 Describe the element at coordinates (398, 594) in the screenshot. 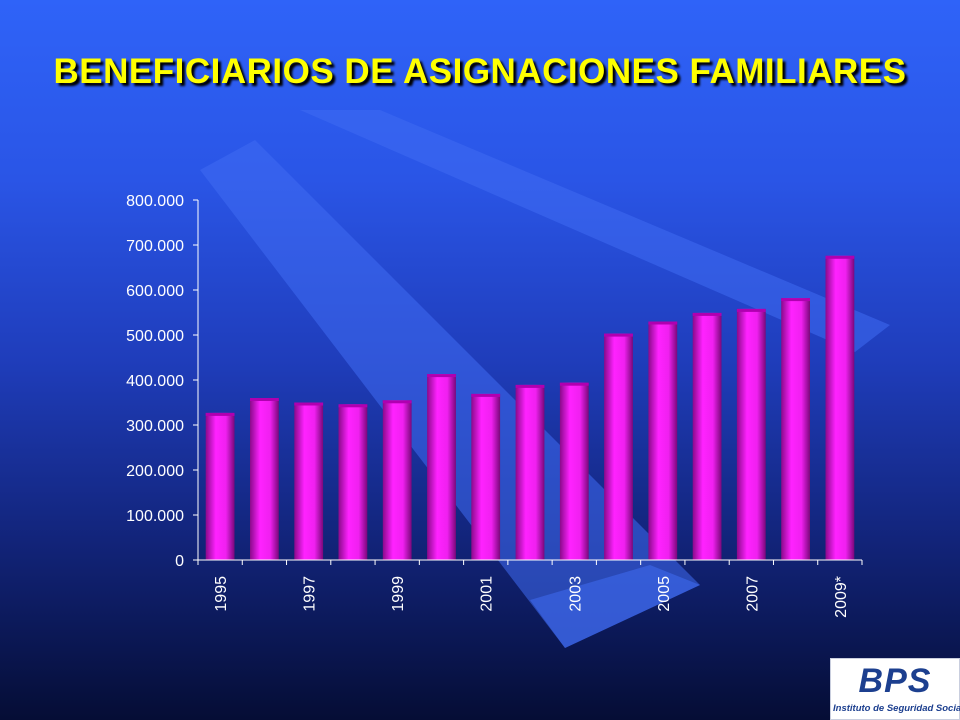

I see `x-tick-label: 1999` at that location.